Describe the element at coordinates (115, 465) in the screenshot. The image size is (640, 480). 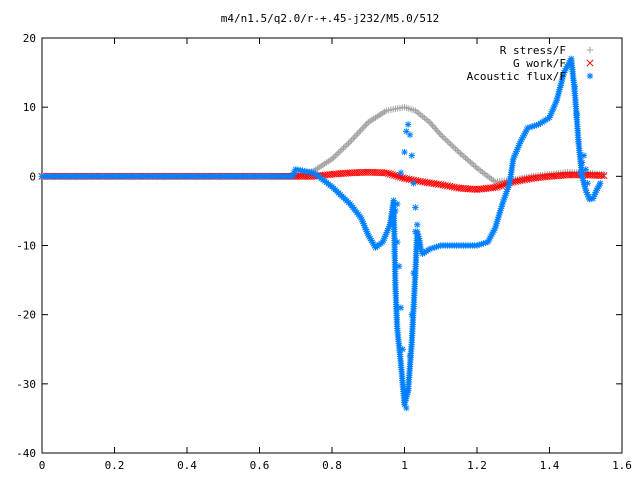
I see `x-tick-label: 0.2` at that location.